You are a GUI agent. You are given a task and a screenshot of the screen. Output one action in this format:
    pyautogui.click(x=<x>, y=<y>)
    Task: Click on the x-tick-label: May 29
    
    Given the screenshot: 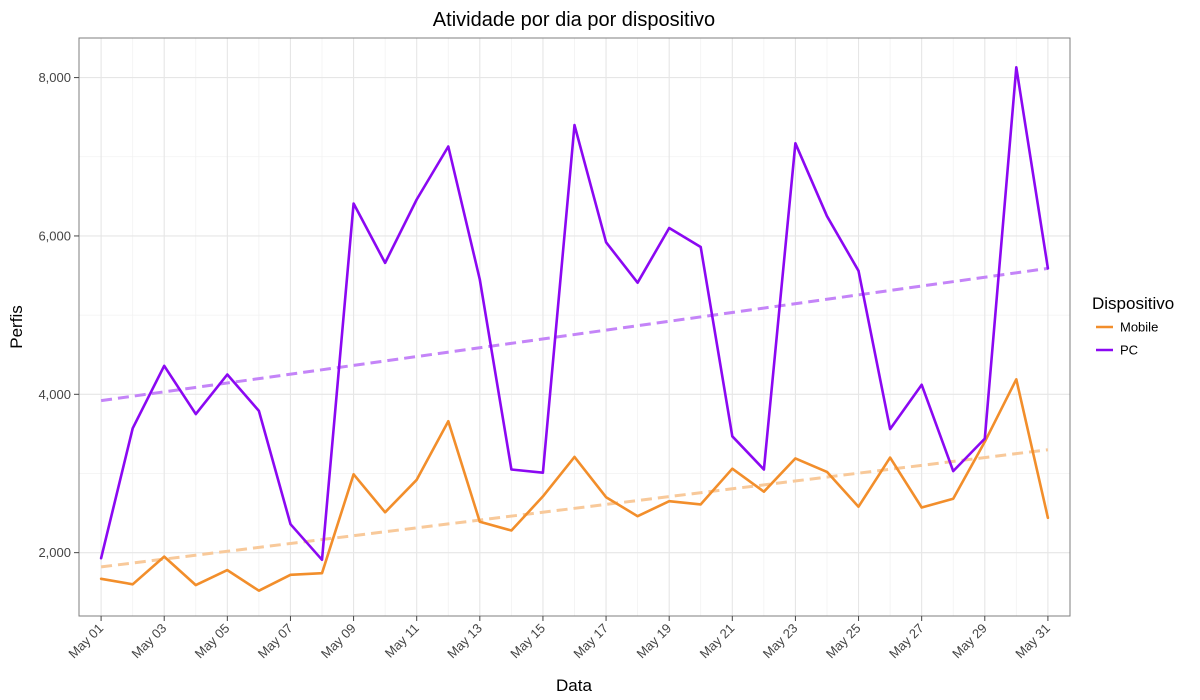 What is the action you would take?
    pyautogui.click(x=969, y=641)
    